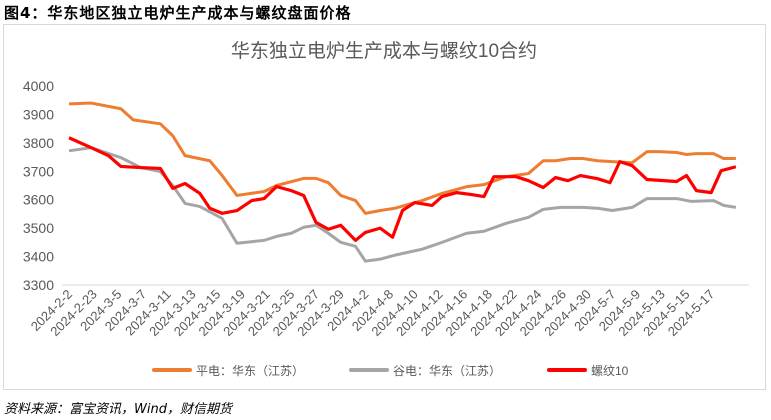  What do you see at coordinates (38, 171) in the screenshot?
I see `y-tick-label: 3700` at bounding box center [38, 171].